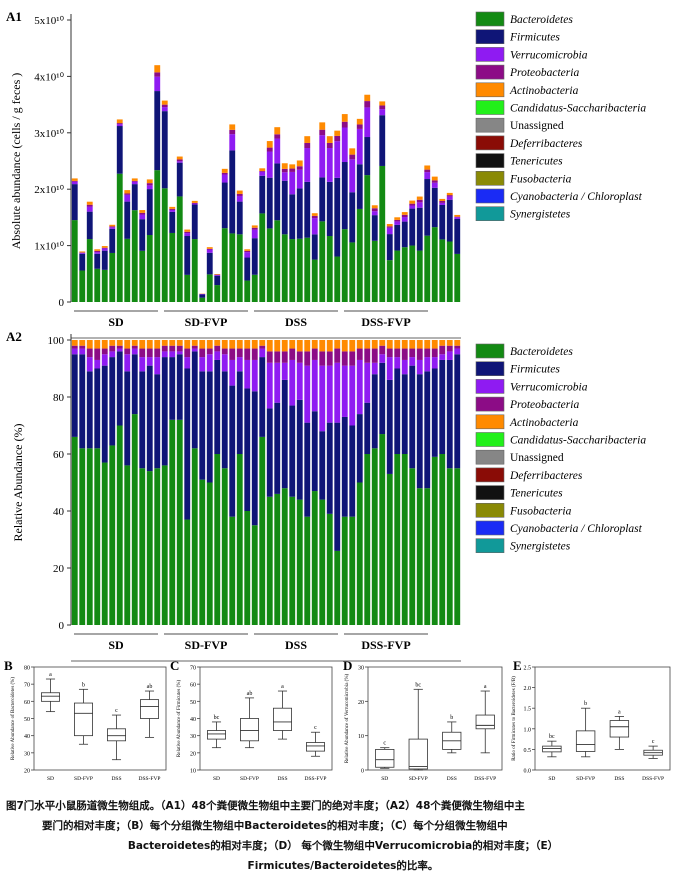 This screenshot has width=686, height=890. I want to click on a1-legend-swatch, so click(490, 107).